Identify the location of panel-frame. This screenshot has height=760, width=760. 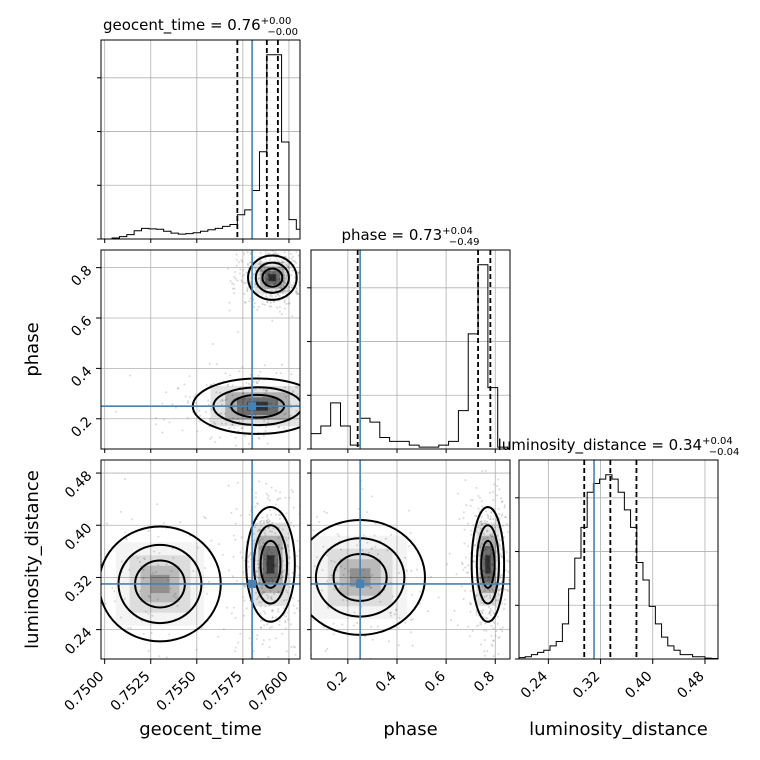
(200, 139).